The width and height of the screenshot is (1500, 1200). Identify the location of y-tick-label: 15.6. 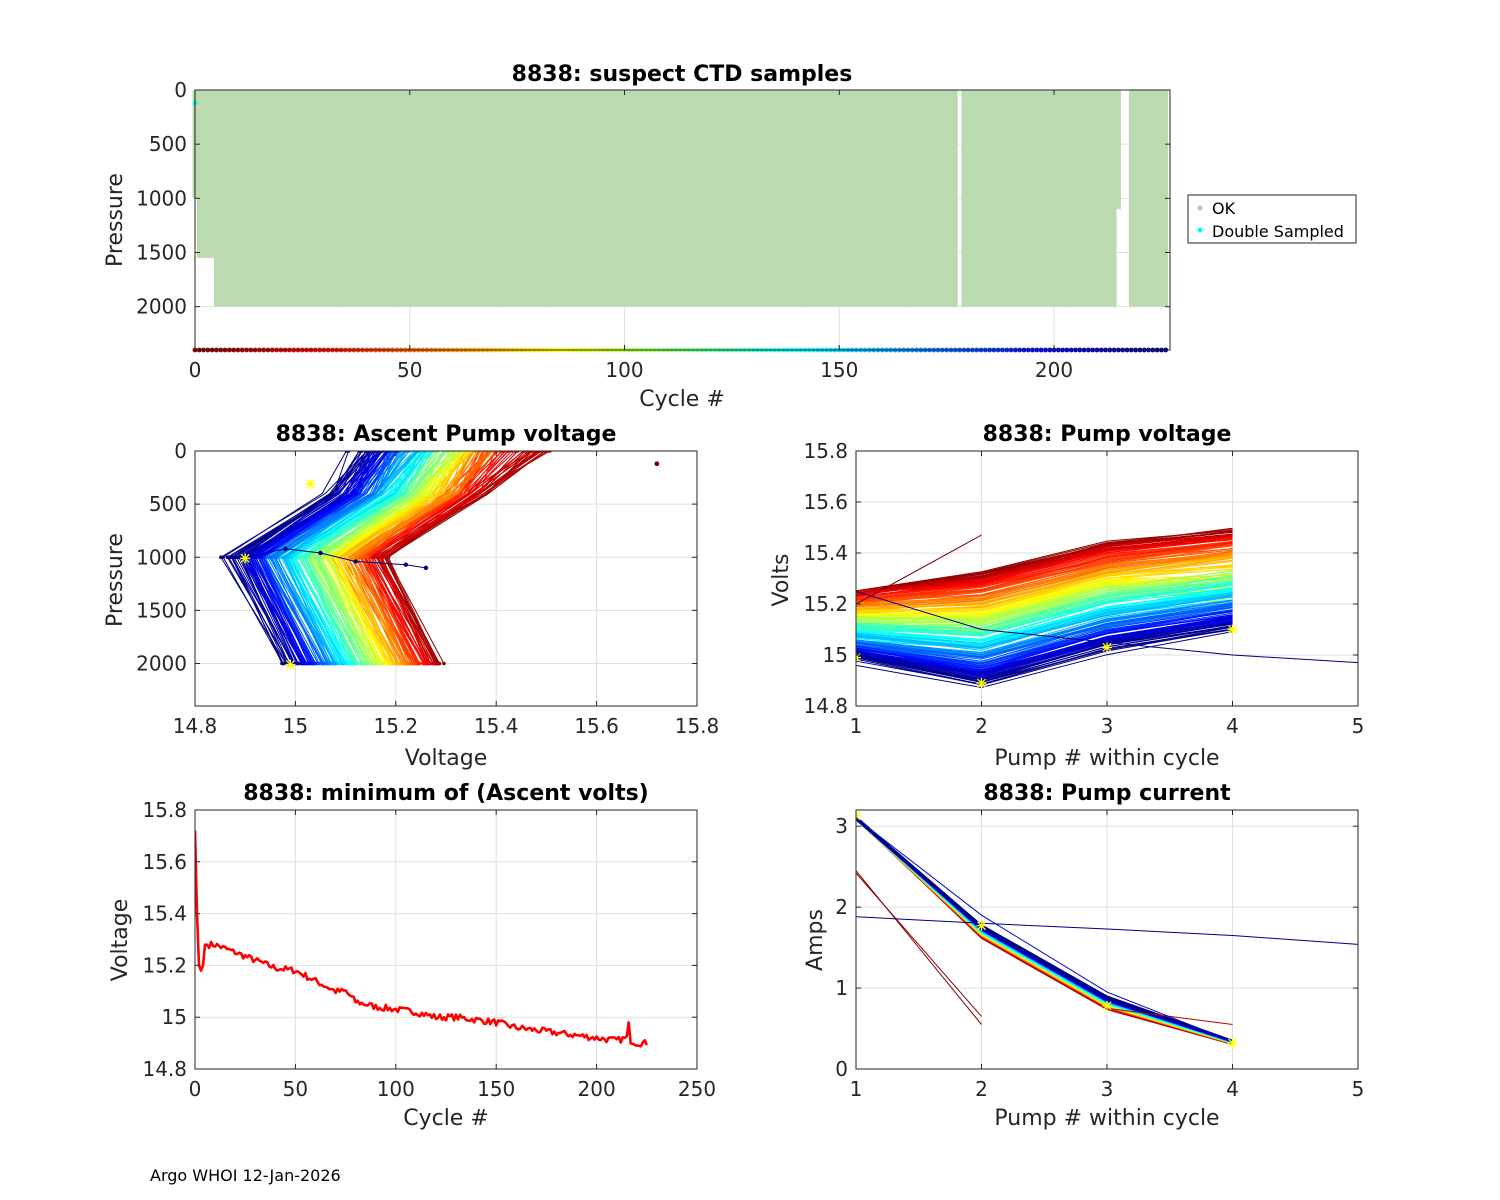
(164, 862).